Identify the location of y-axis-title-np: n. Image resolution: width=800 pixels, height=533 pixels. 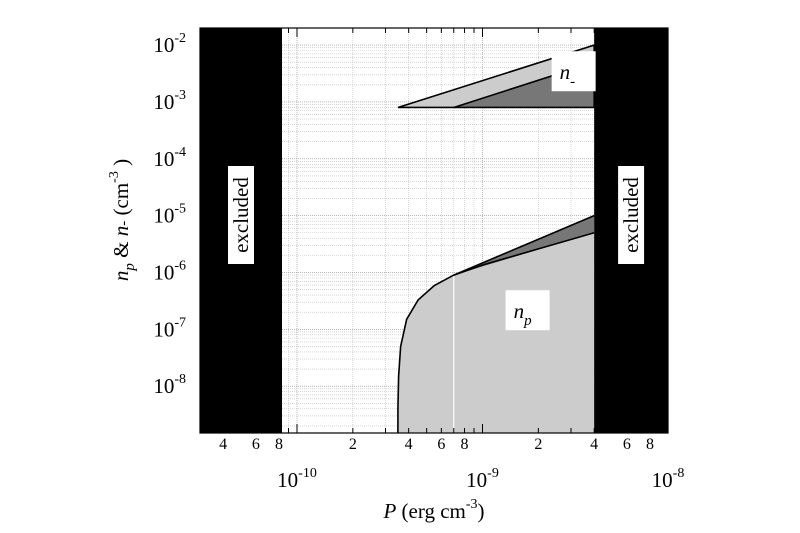
(121, 276).